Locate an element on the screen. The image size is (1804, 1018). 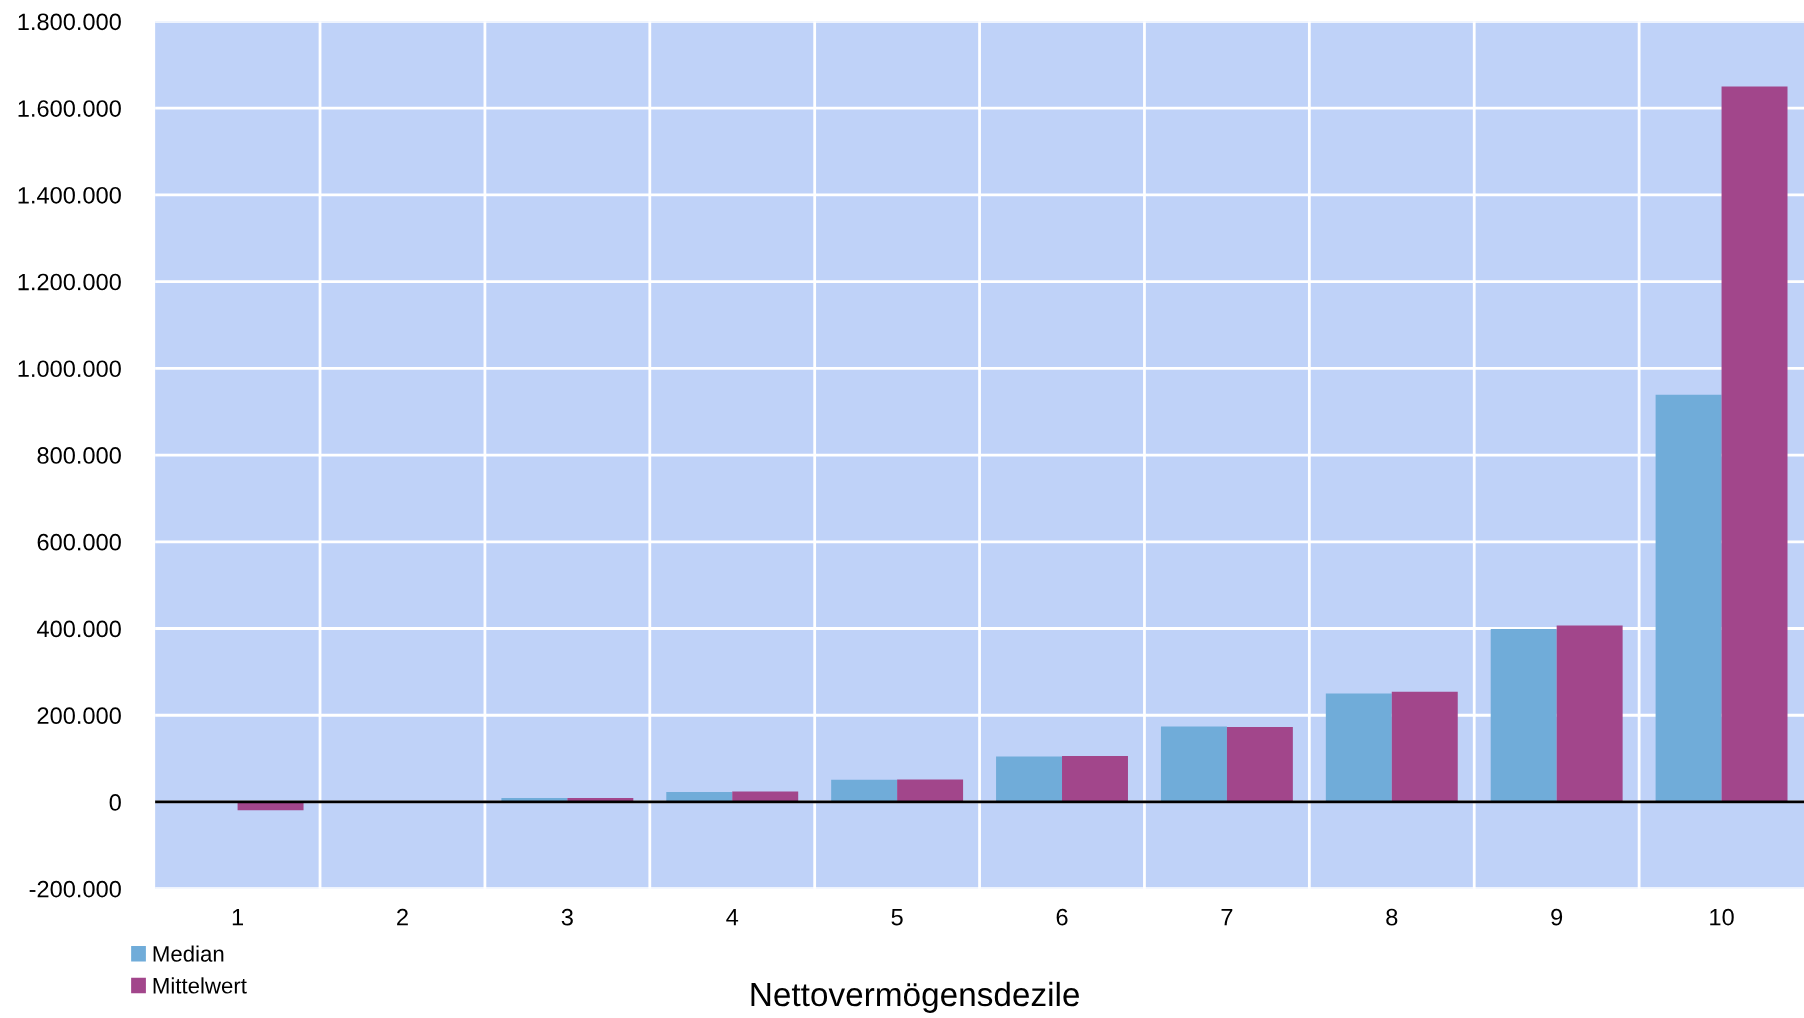
x-tick-label: 3 is located at coordinates (567, 917).